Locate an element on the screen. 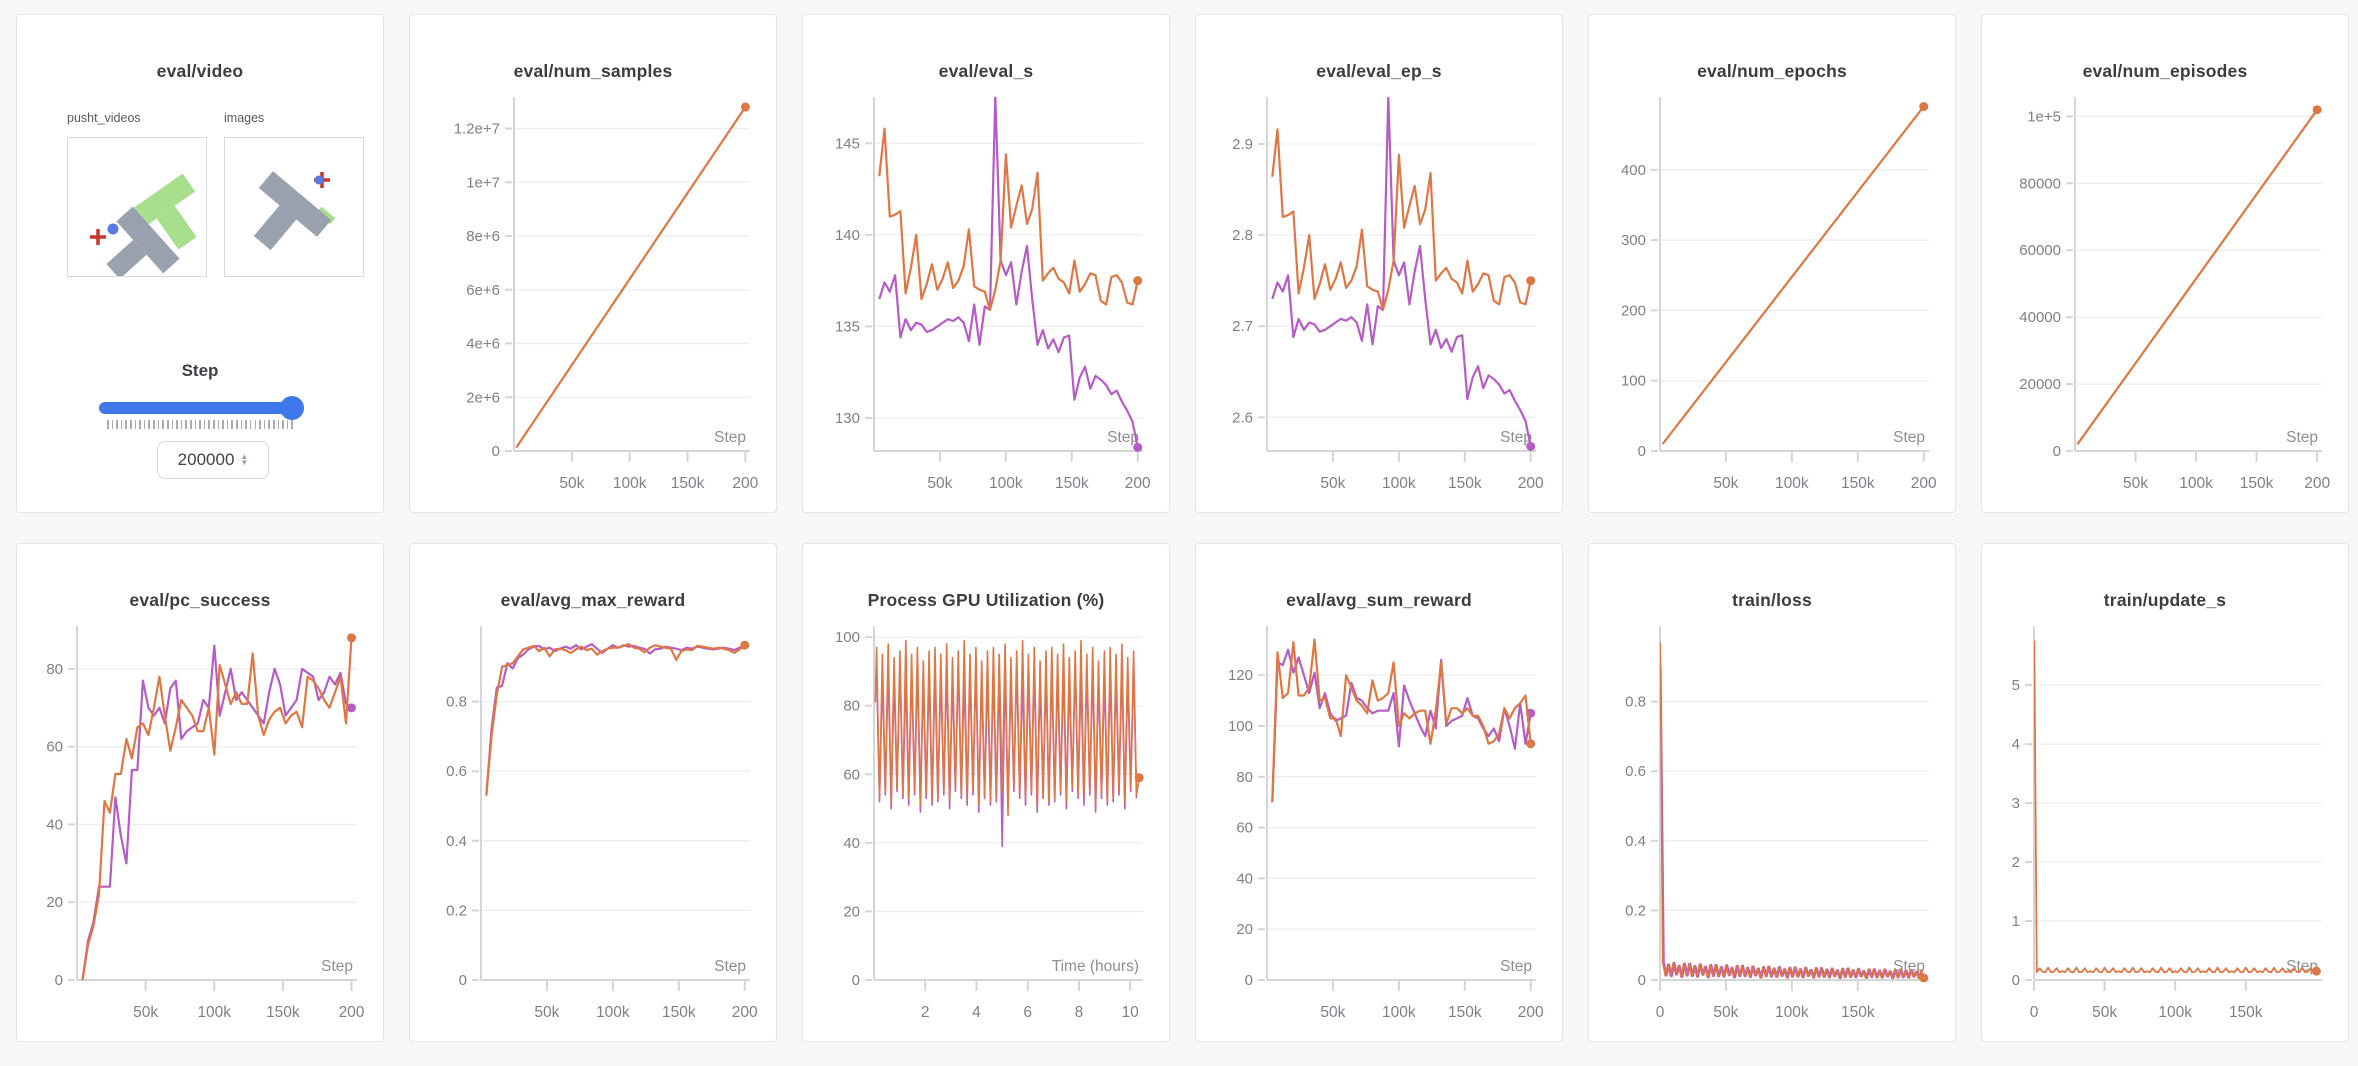  svg-text: 1e+5 is located at coordinates (2044, 116).